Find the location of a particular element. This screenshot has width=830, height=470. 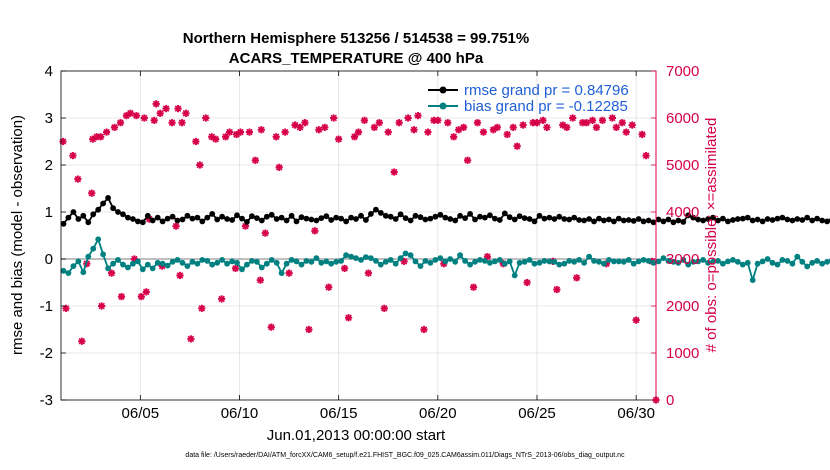

x-tick-label: 06/30 is located at coordinates (636, 413).